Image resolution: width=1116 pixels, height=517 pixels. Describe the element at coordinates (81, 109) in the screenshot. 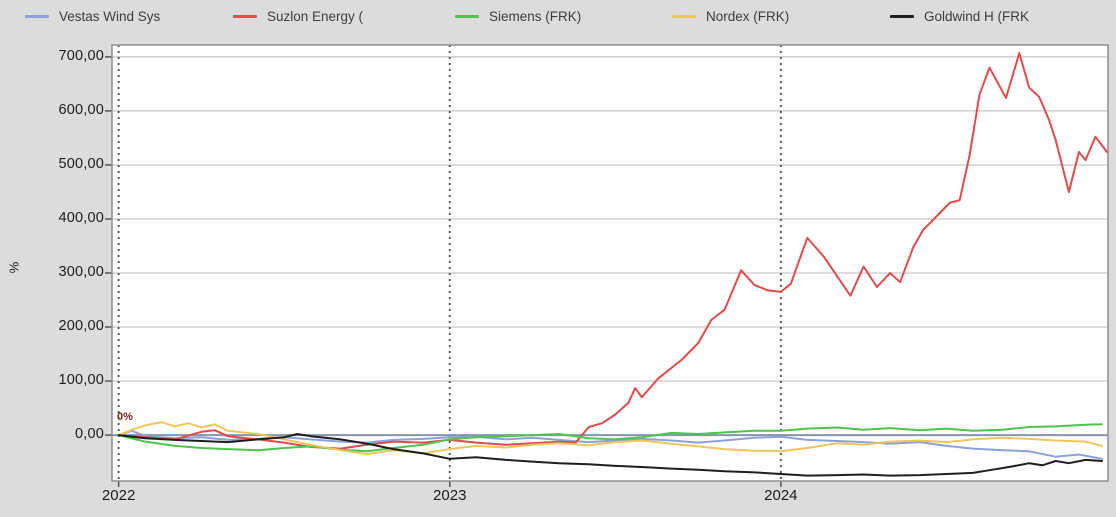

I see `y-tick-label: 600,00` at that location.